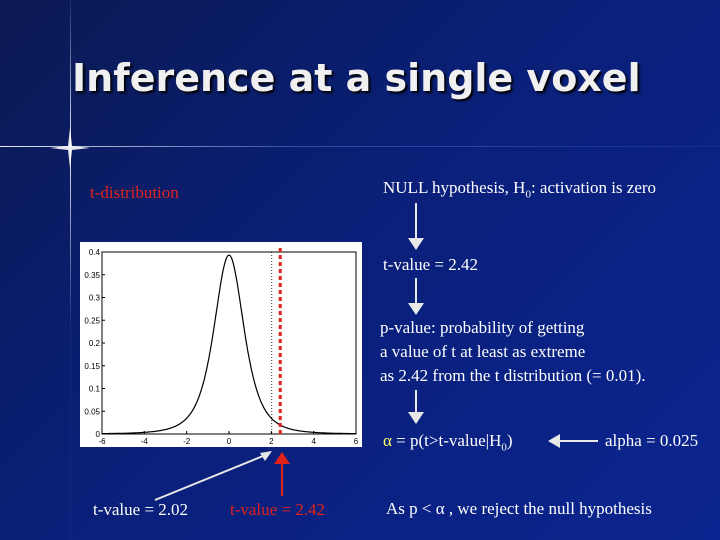  What do you see at coordinates (593, 187) in the screenshot?
I see `null-hypothesis-suffix: : activation is zero` at bounding box center [593, 187].